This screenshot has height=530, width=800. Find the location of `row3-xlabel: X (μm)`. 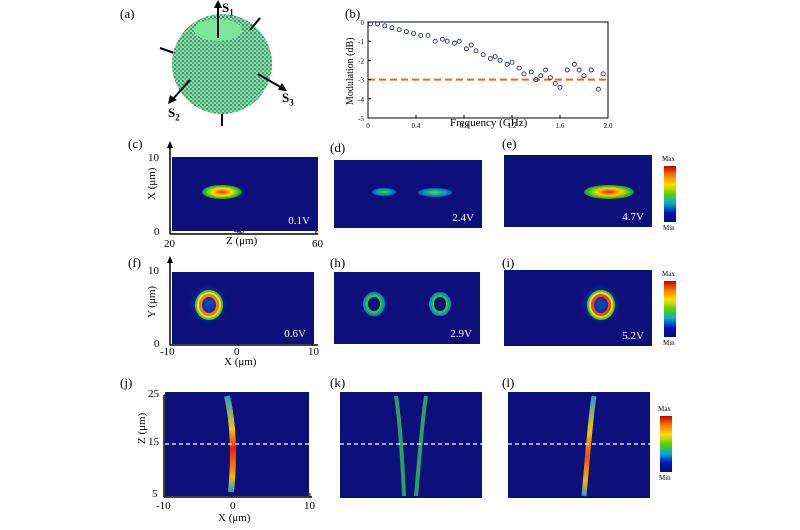

row3-xlabel: X (μm) is located at coordinates (234, 518).